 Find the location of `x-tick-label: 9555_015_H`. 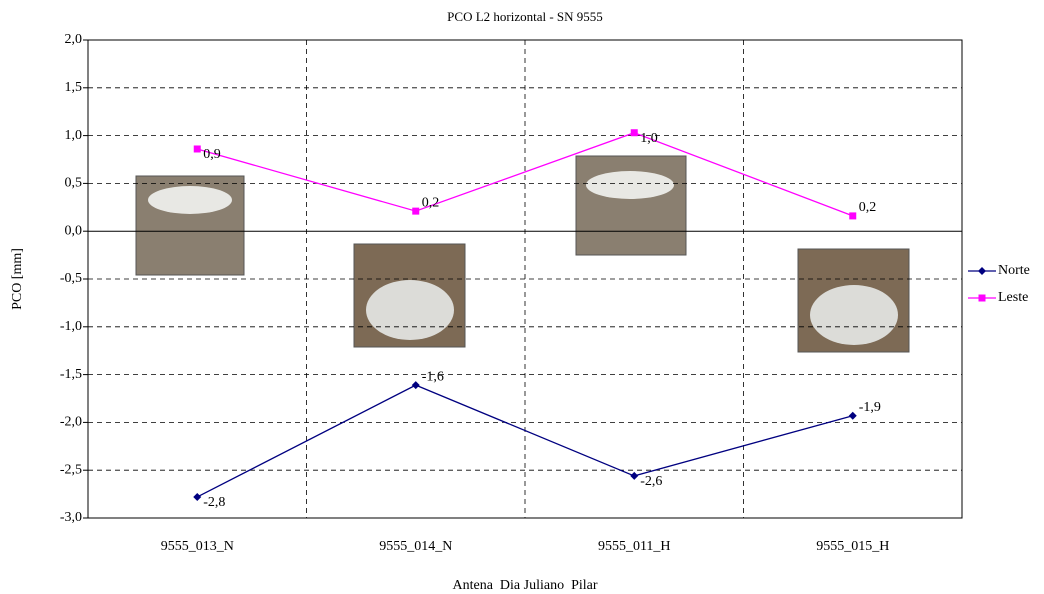

x-tick-label: 9555_015_H is located at coordinates (852, 546).